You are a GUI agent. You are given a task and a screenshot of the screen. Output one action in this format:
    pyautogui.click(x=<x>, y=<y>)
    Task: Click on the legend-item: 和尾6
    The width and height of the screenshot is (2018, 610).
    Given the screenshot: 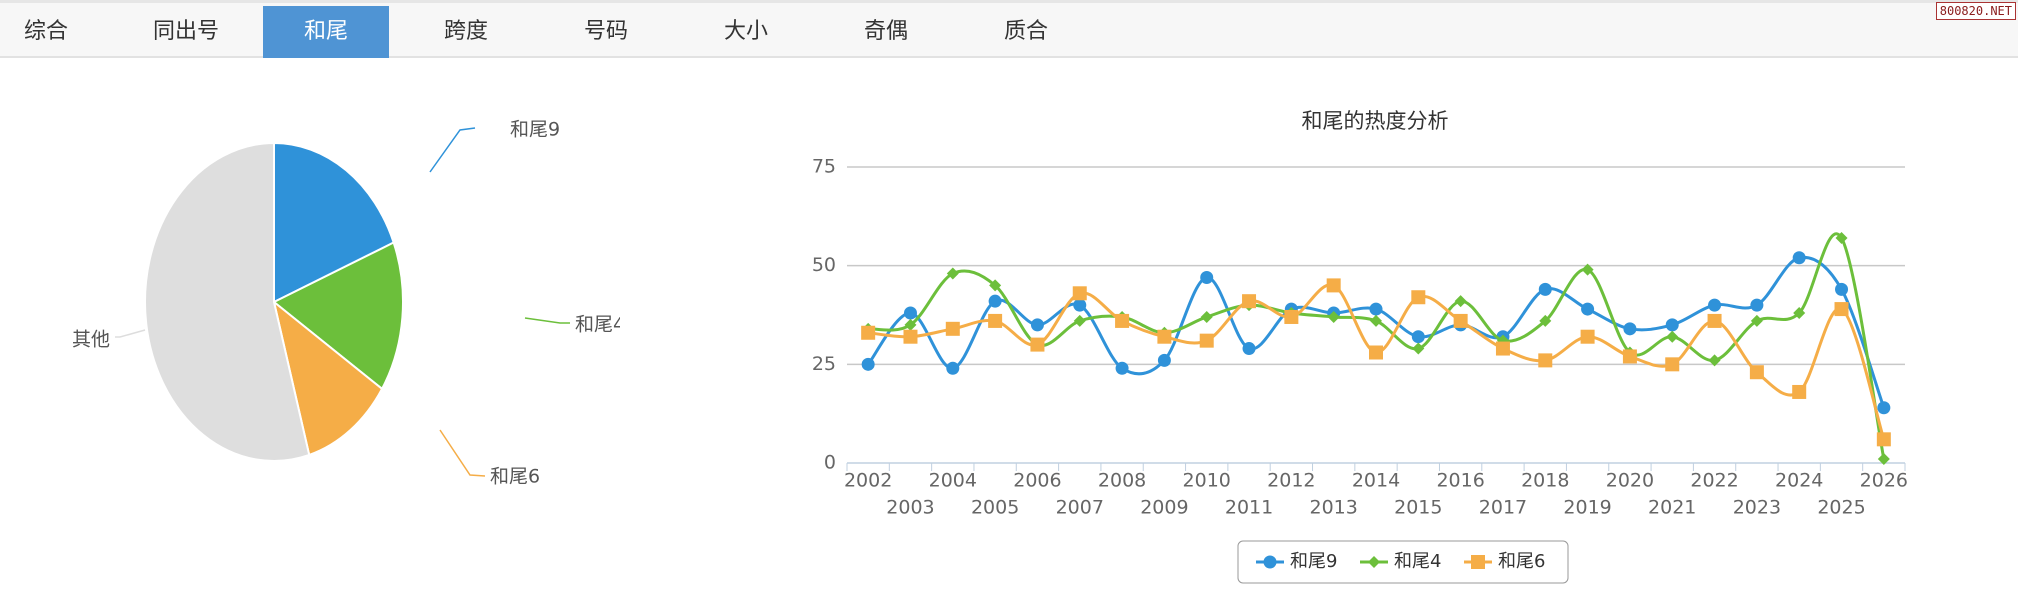 What is the action you would take?
    pyautogui.click(x=1504, y=561)
    